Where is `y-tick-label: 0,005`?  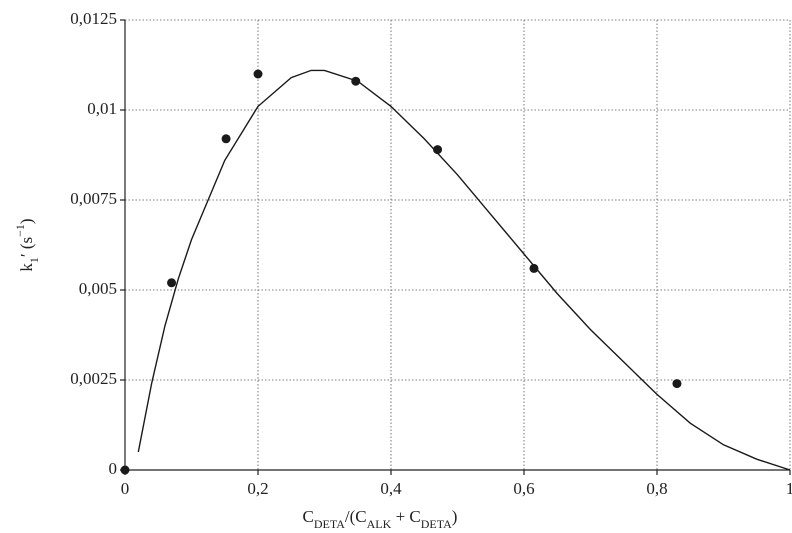
y-tick-label: 0,005 is located at coordinates (98, 288).